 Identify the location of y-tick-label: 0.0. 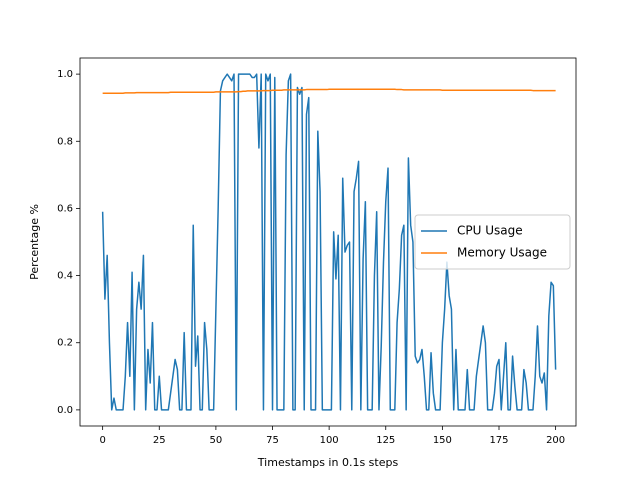
(65, 410).